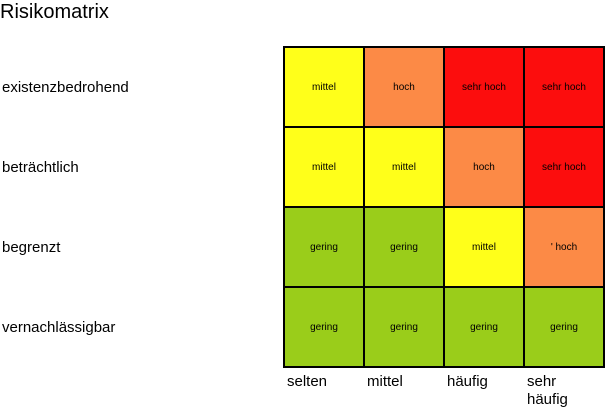  I want to click on col-label-sehr-haeufig: sehr häufig, so click(547, 390).